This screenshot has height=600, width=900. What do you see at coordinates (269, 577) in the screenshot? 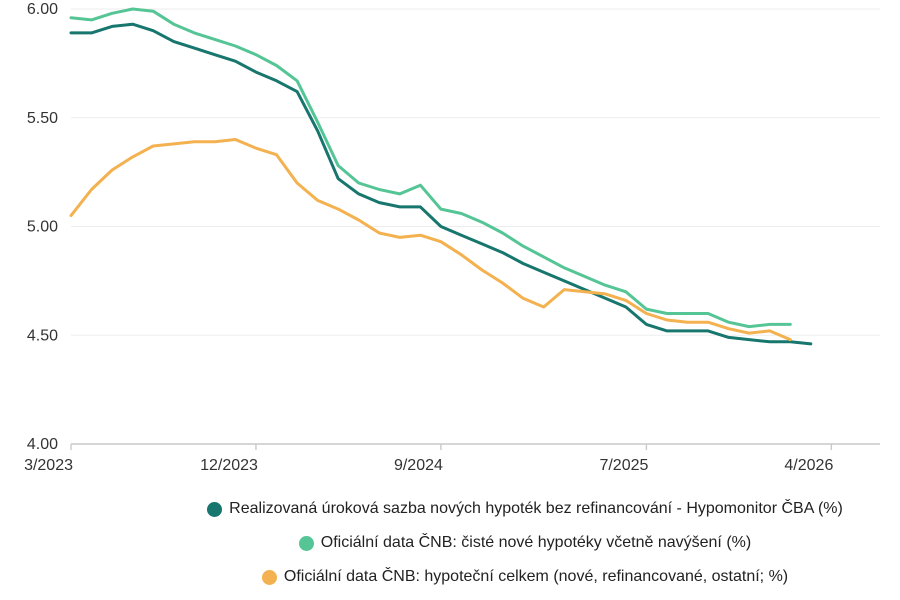
I see `legend-marker-orange-icon` at bounding box center [269, 577].